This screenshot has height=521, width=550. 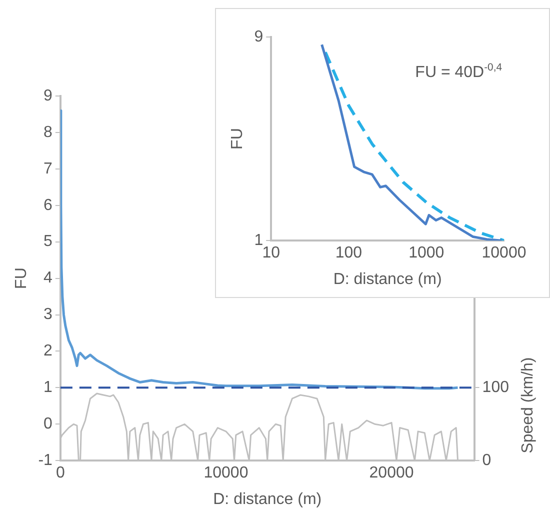 I want to click on y2-tick-label: 0, so click(x=487, y=461).